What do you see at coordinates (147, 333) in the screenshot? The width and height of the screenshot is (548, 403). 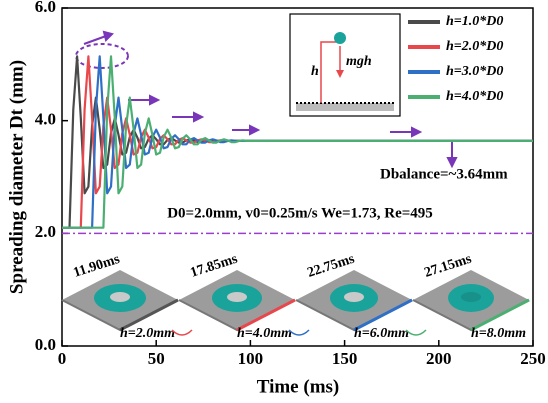 I see `panel-height: h=2.0mm` at bounding box center [147, 333].